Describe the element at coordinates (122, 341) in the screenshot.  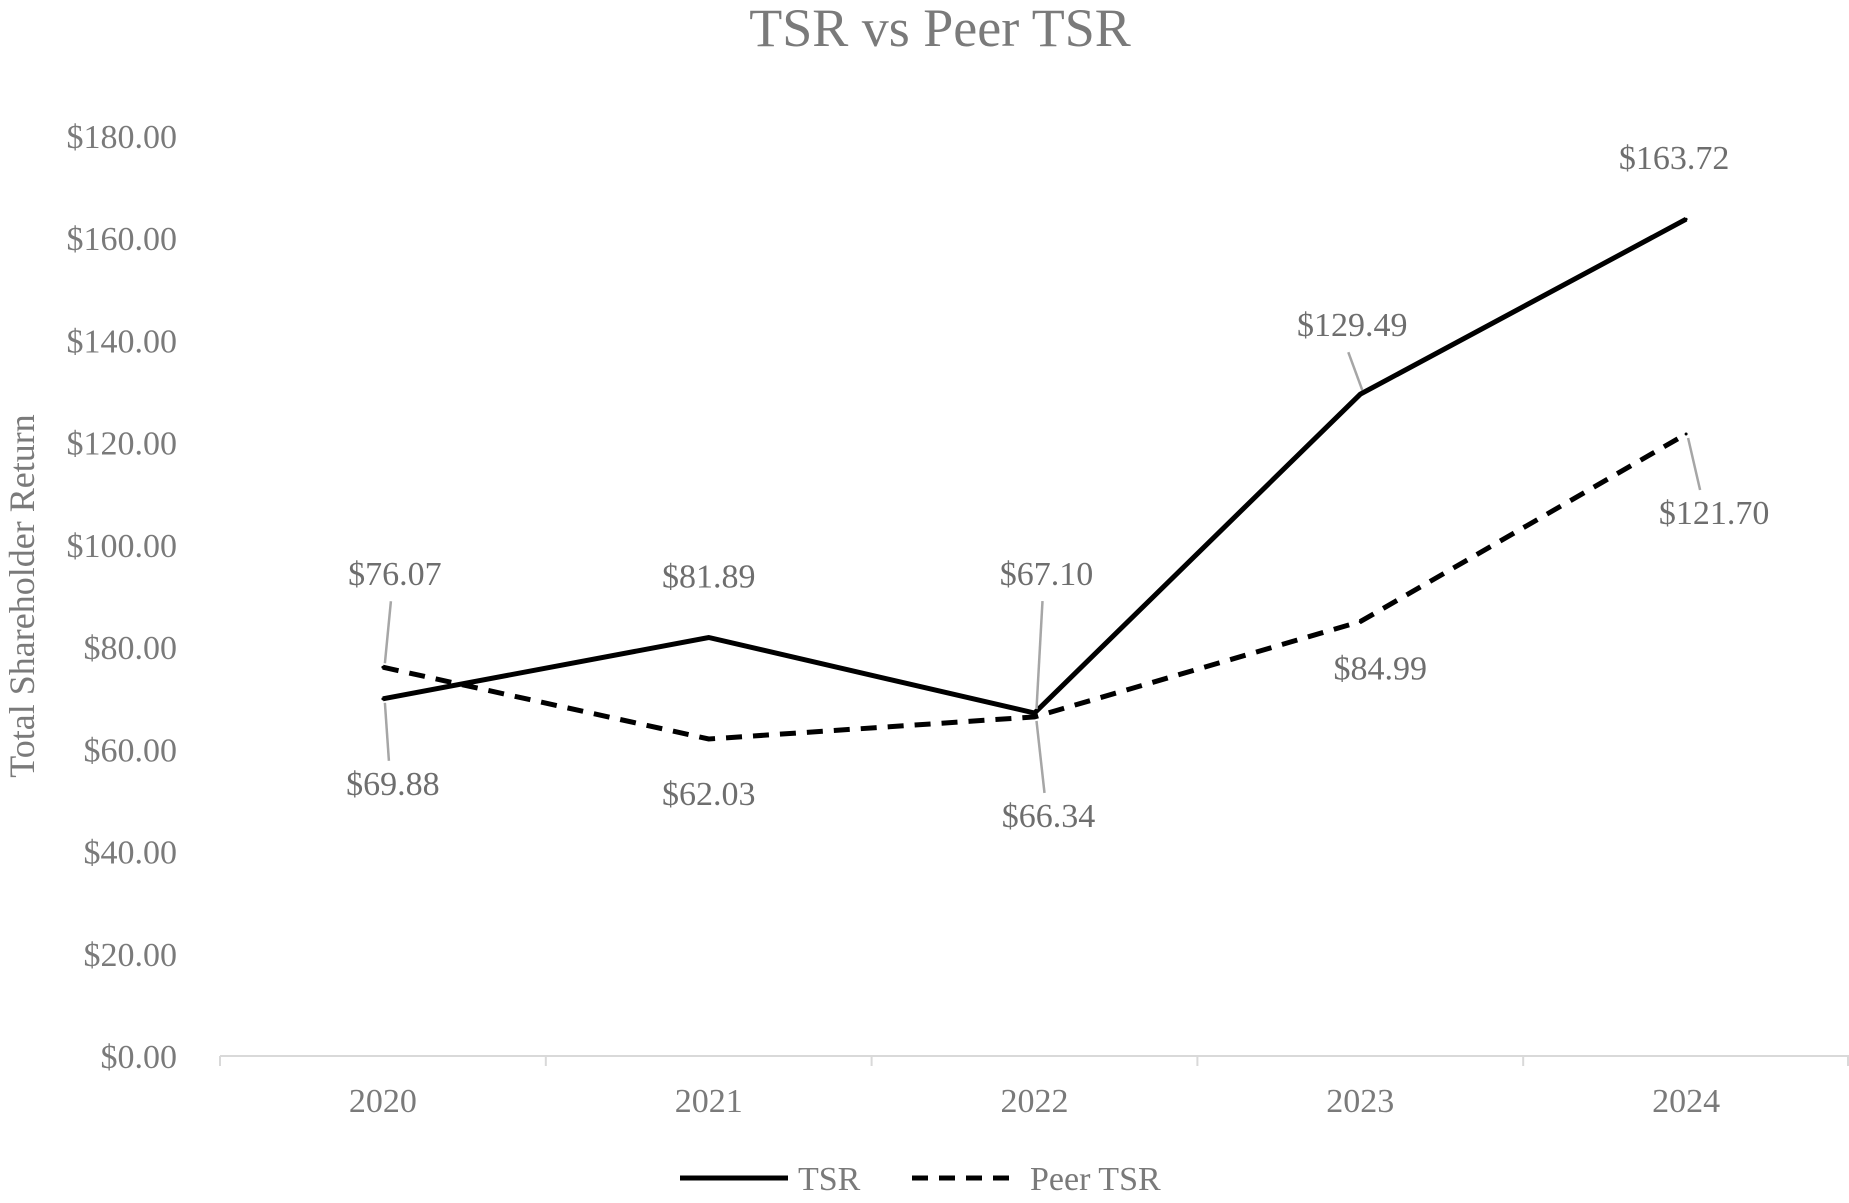
I see `y-tick-label: $140.00` at that location.